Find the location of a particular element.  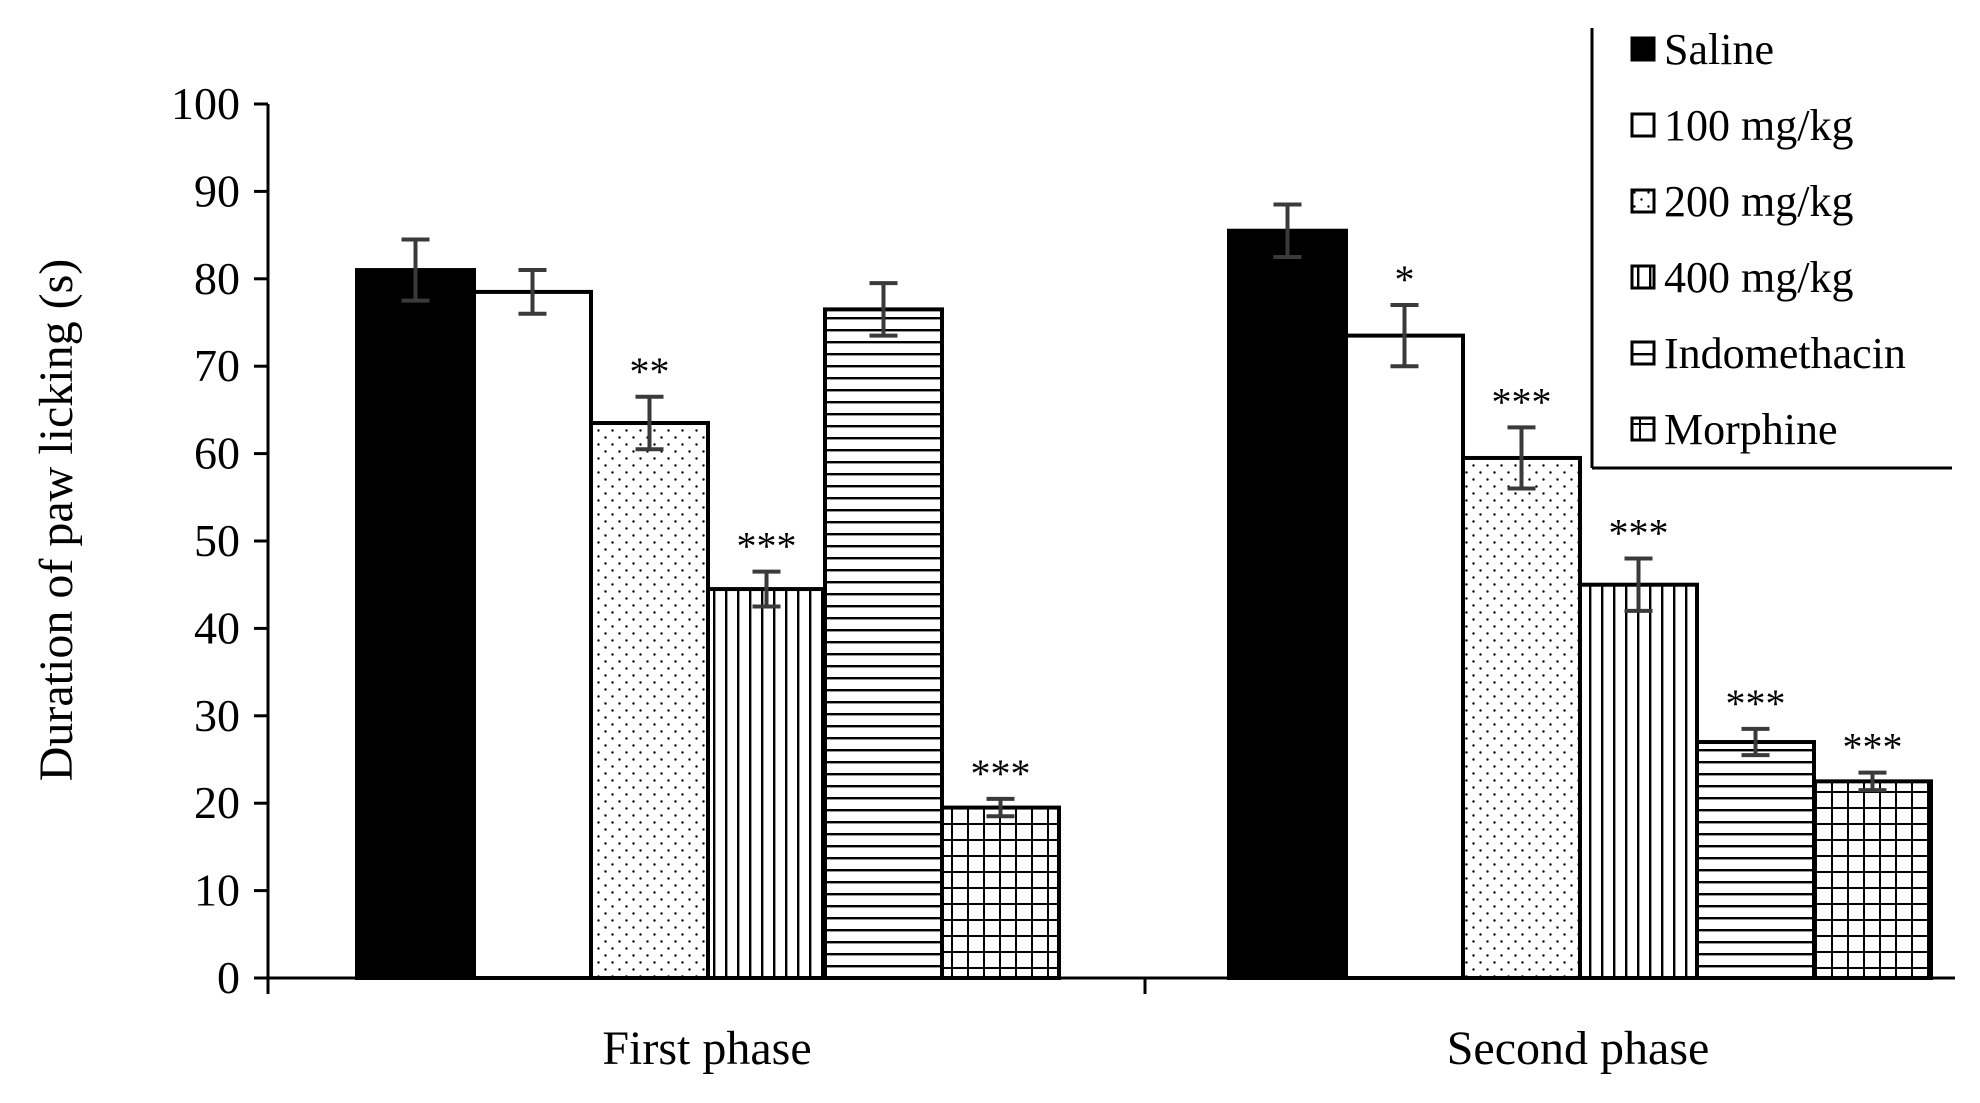

category-label-first-phase: First phase is located at coordinates (706, 1048).